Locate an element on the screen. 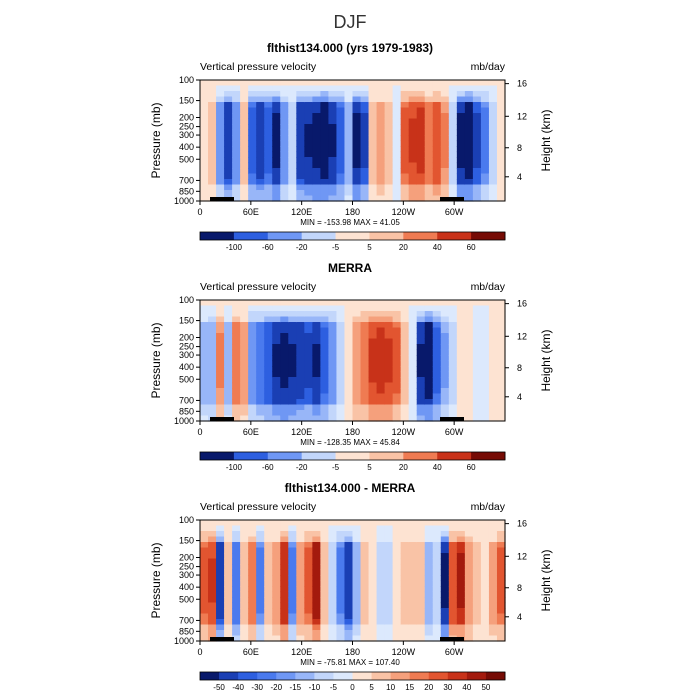 Image resolution: width=700 pixels, height=700 pixels. y-tick-label: 100 is located at coordinates (186, 80).